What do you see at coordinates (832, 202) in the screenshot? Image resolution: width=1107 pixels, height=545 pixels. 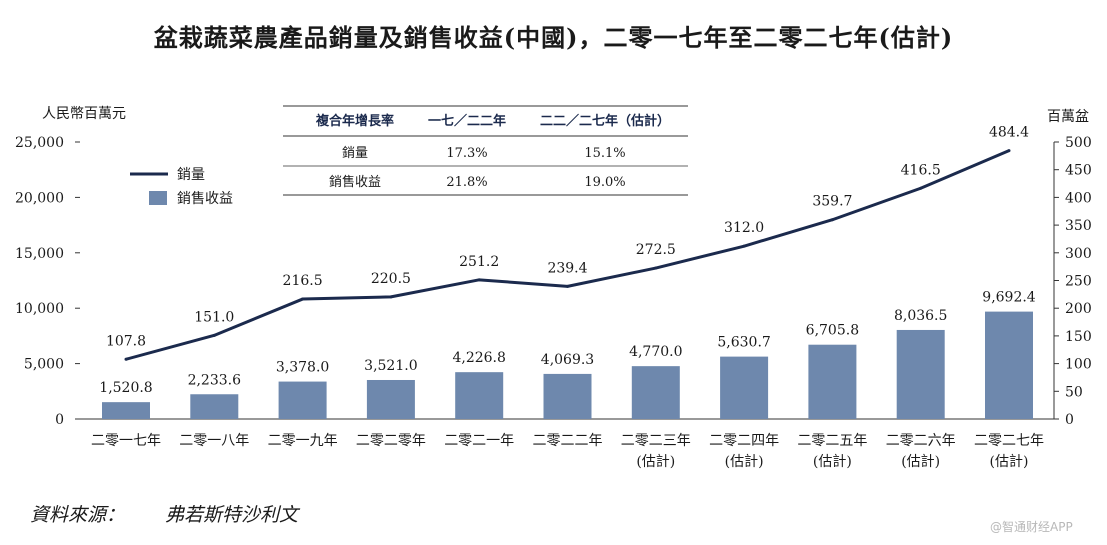 I see `volume-point-label: 359.7` at bounding box center [832, 202].